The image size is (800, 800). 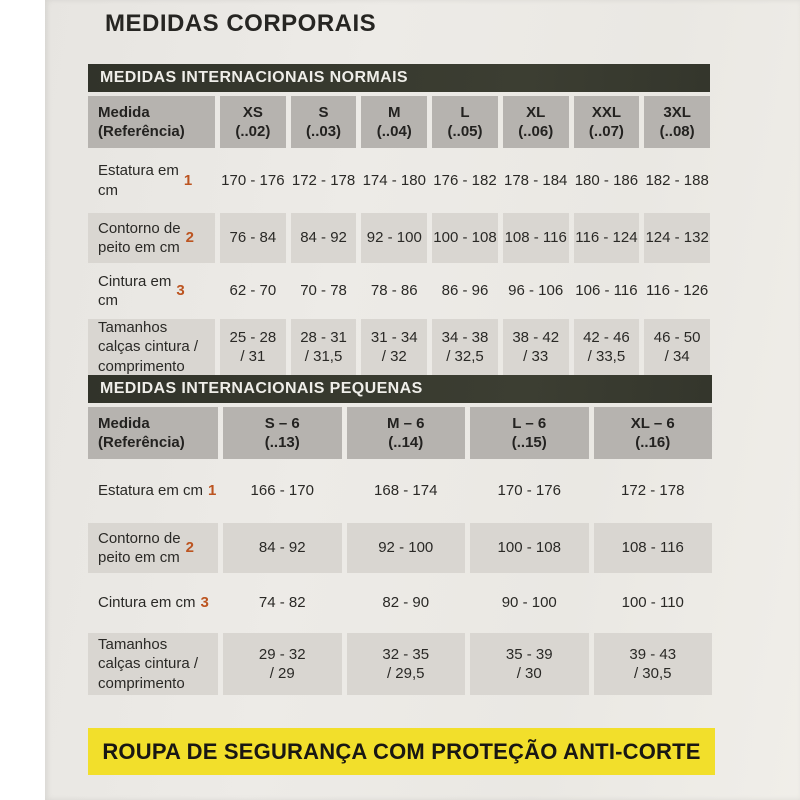 What do you see at coordinates (394, 122) in the screenshot?
I see `column-header-m: M (..04)` at bounding box center [394, 122].